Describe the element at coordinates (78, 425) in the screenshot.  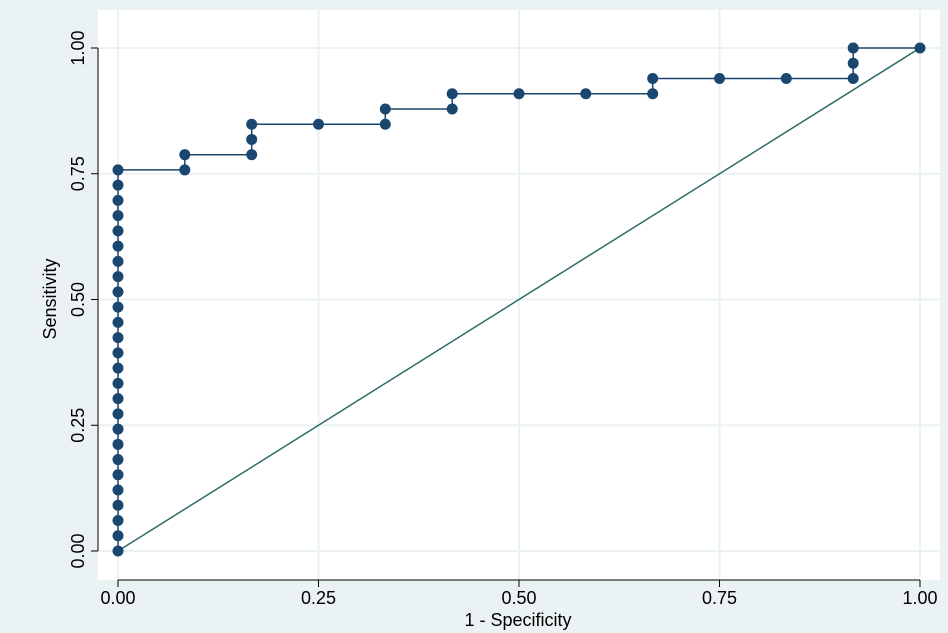
I see `y-tick-label: 0.25` at that location.